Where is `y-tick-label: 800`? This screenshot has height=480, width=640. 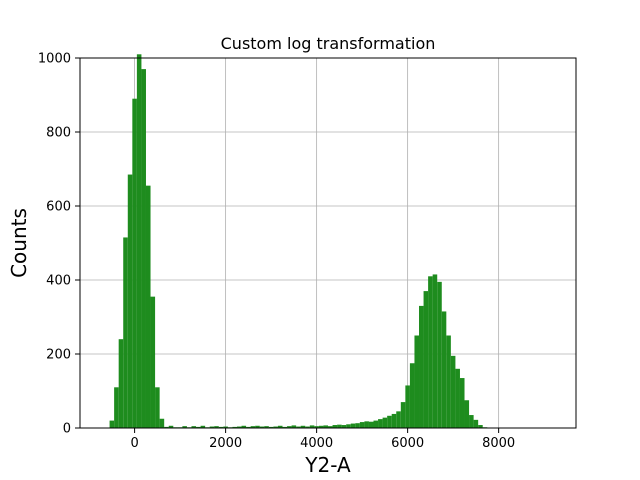
y-tick-label: 800 is located at coordinates (58, 133).